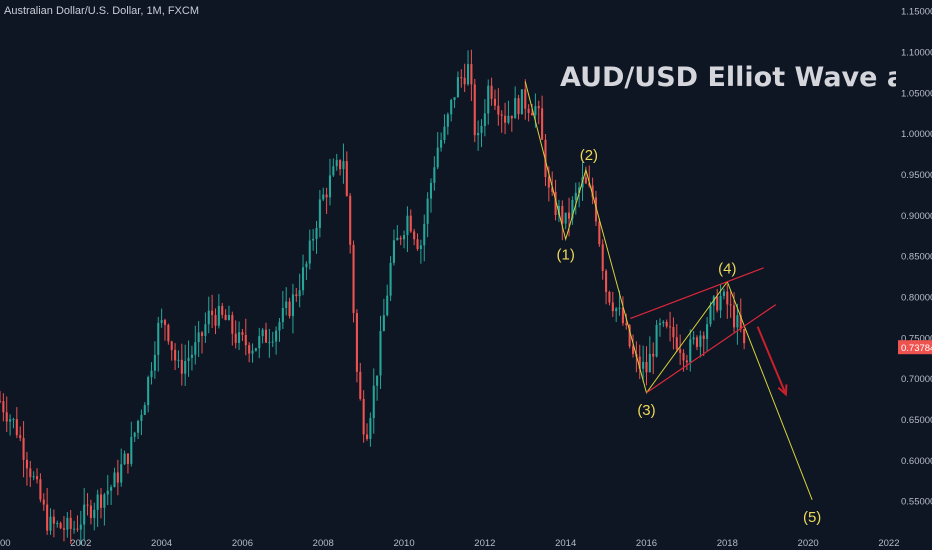  What do you see at coordinates (566, 254) in the screenshot?
I see `wave-label: (1)` at bounding box center [566, 254].